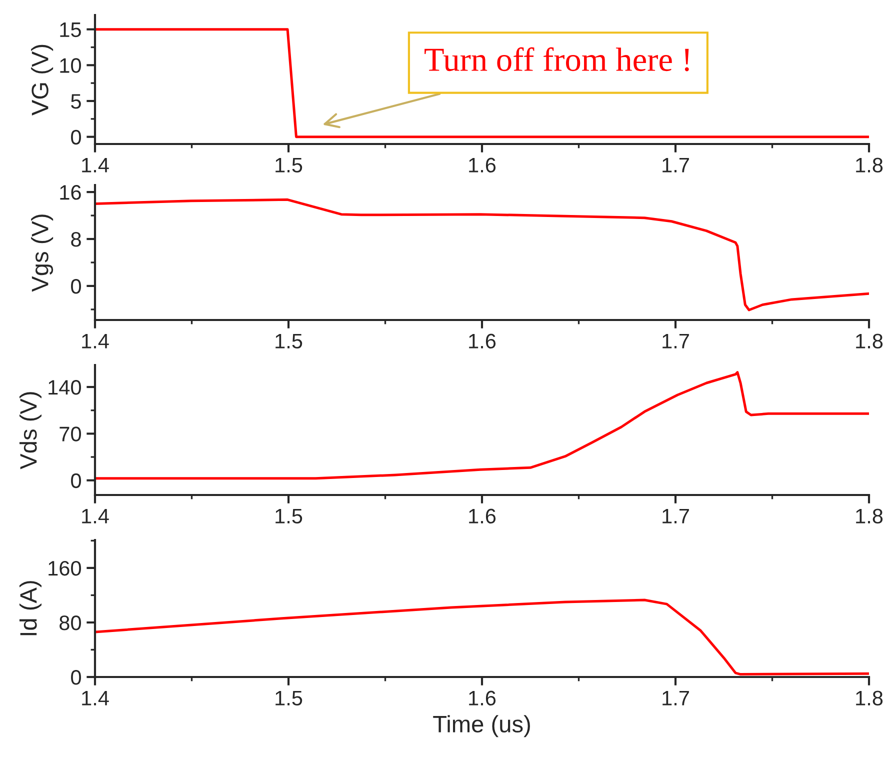  I want to click on y-axis-title: Vds (V), so click(30, 431).